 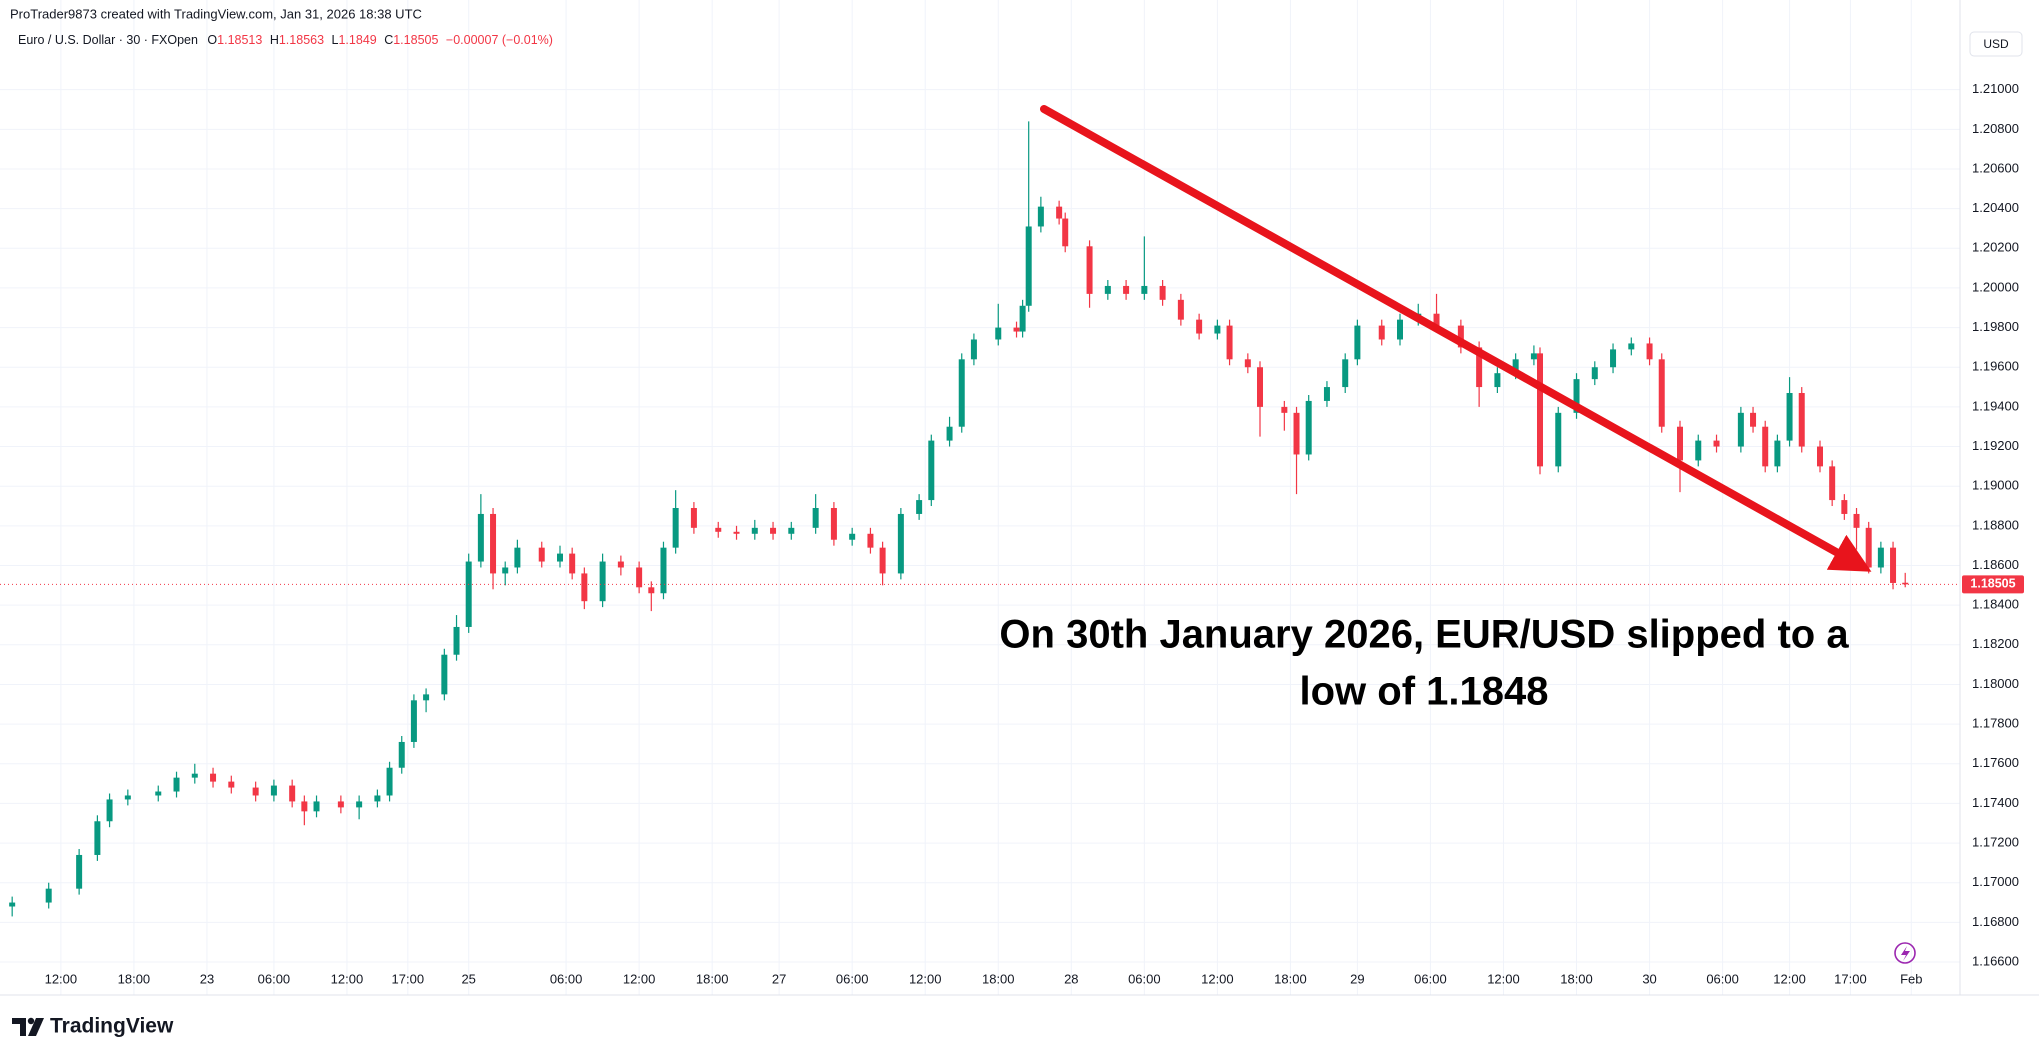 What do you see at coordinates (1995, 604) in the screenshot?
I see `y-tick-label: 1.18400` at bounding box center [1995, 604].